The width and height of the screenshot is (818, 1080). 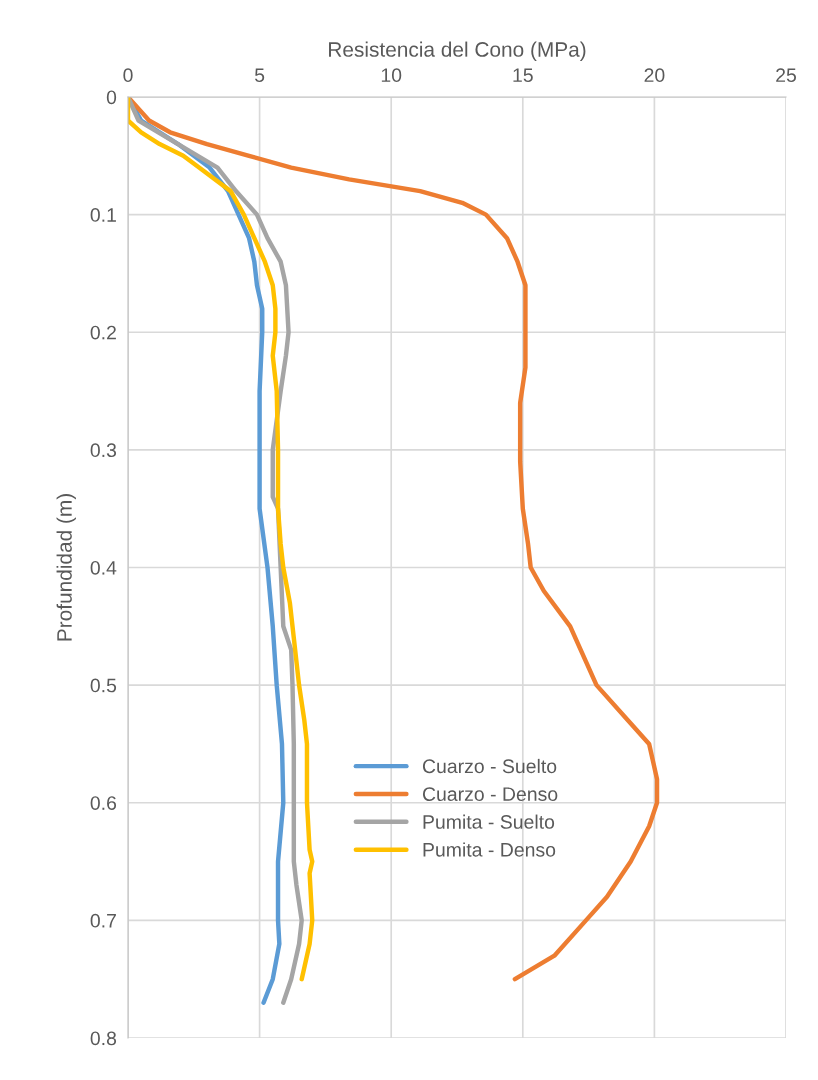 I want to click on y-tick-label: 0.6, so click(x=103, y=803).